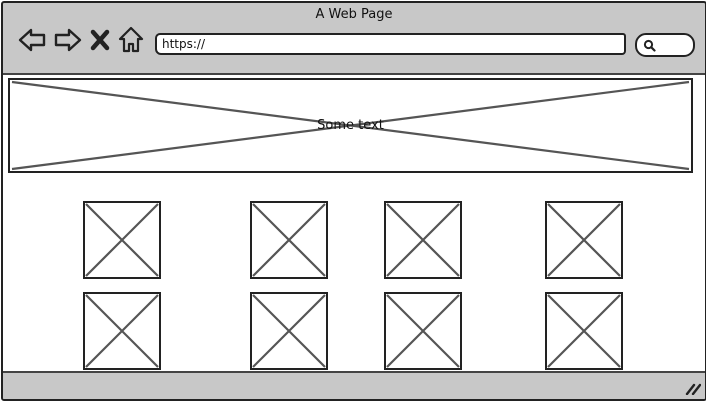 The image size is (706, 401). Describe the element at coordinates (68, 40) in the screenshot. I see `forward-arrow-icon` at that location.